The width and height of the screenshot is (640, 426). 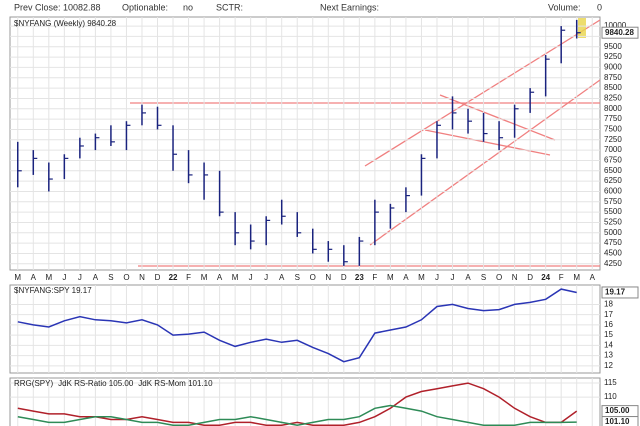 I want to click on prev-close: Prev Close: 10082.88, so click(x=57, y=7).